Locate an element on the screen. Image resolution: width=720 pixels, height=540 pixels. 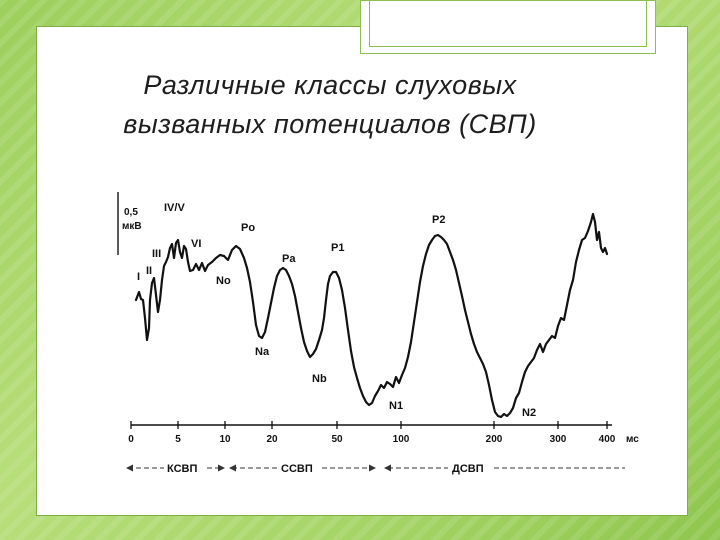
peak-label-Na: Na is located at coordinates (262, 352).